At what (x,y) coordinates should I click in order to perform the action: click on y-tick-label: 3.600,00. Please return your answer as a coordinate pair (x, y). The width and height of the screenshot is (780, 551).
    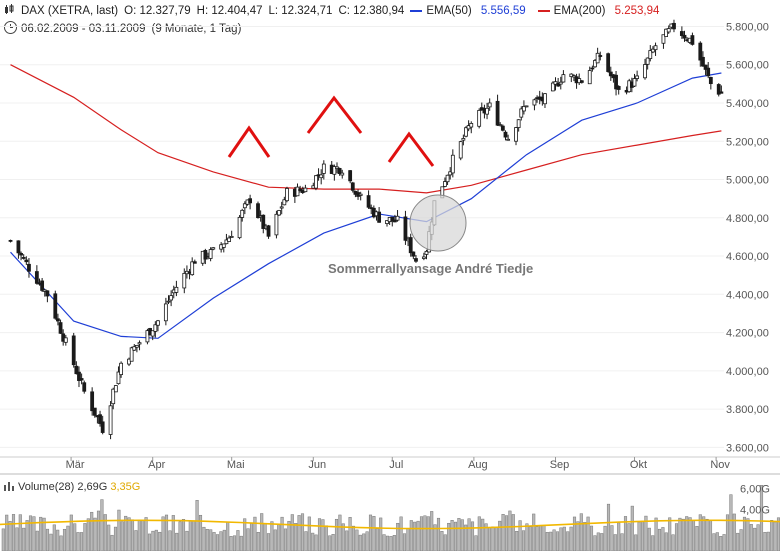
    Looking at the image, I should click on (747, 448).